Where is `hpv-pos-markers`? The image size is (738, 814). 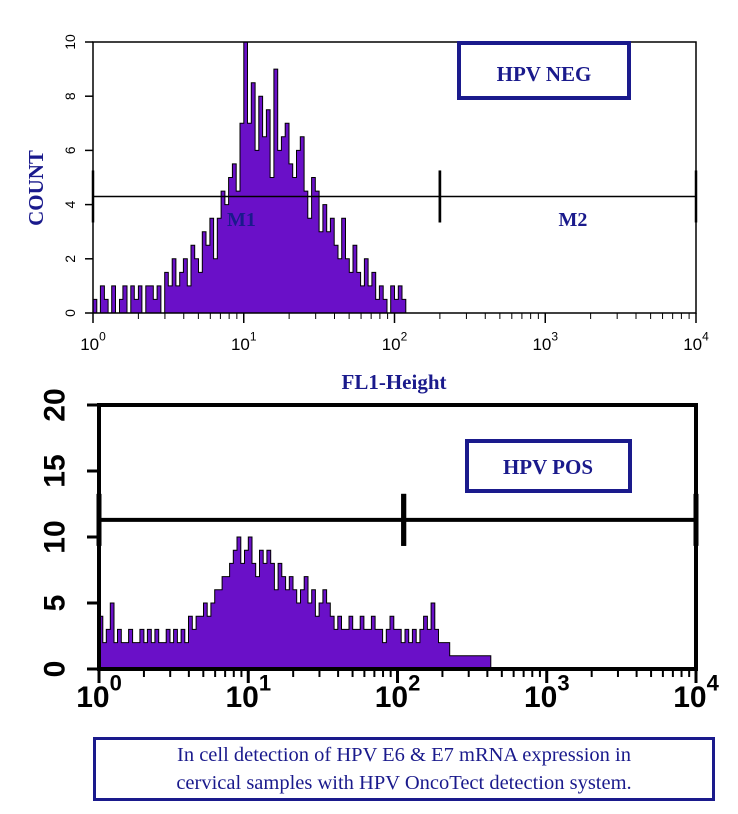 hpv-pos-markers is located at coordinates (397, 519).